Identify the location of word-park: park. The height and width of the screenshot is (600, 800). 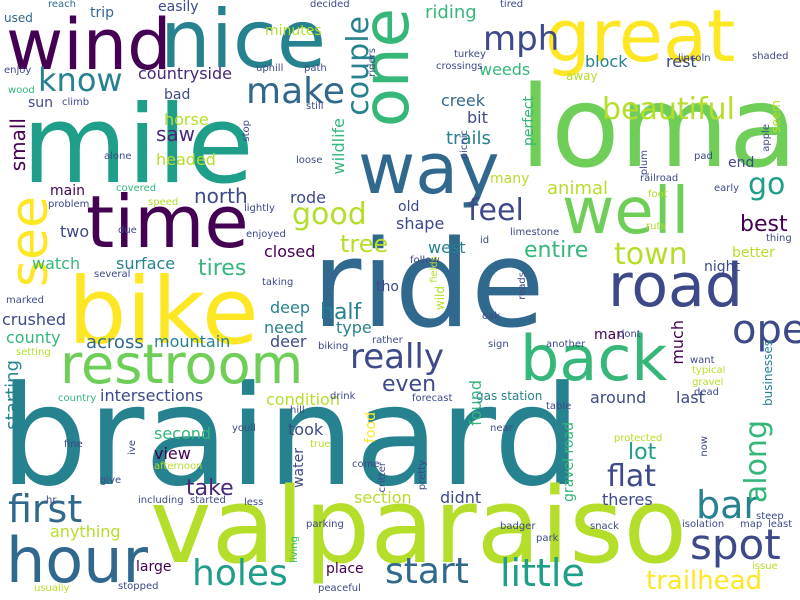
(547, 538).